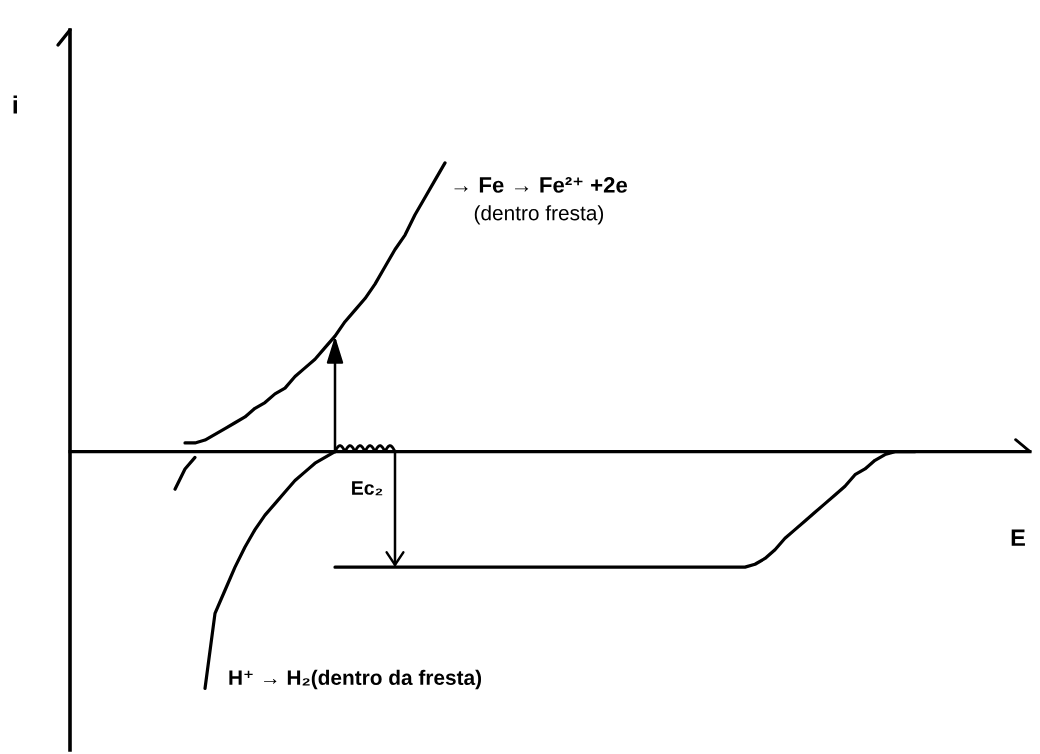 Image resolution: width=1040 pixels, height=754 pixels. I want to click on series-label: H⁺ → H₂(dentro da fresta), so click(355, 679).